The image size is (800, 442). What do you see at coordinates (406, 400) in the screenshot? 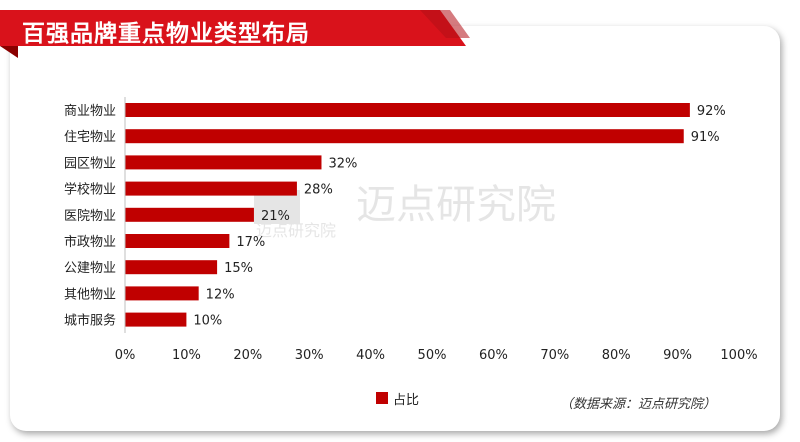
I see `legend-label: 占比` at bounding box center [406, 400].